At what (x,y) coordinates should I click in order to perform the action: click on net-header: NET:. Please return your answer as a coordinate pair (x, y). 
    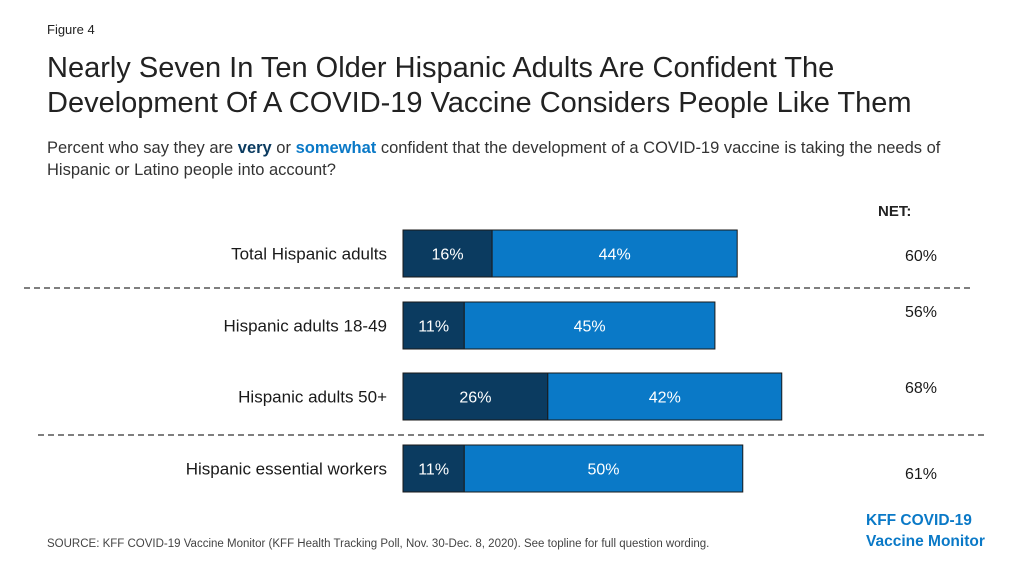
    Looking at the image, I should click on (895, 211).